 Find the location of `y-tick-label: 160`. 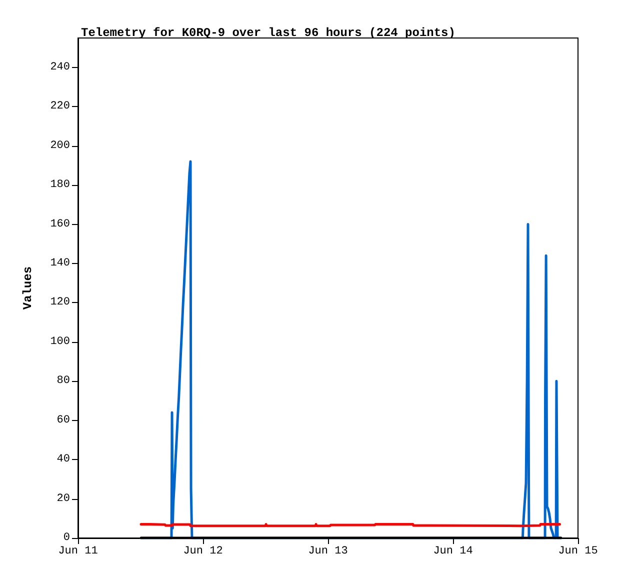

y-tick-label: 160 is located at coordinates (60, 224).